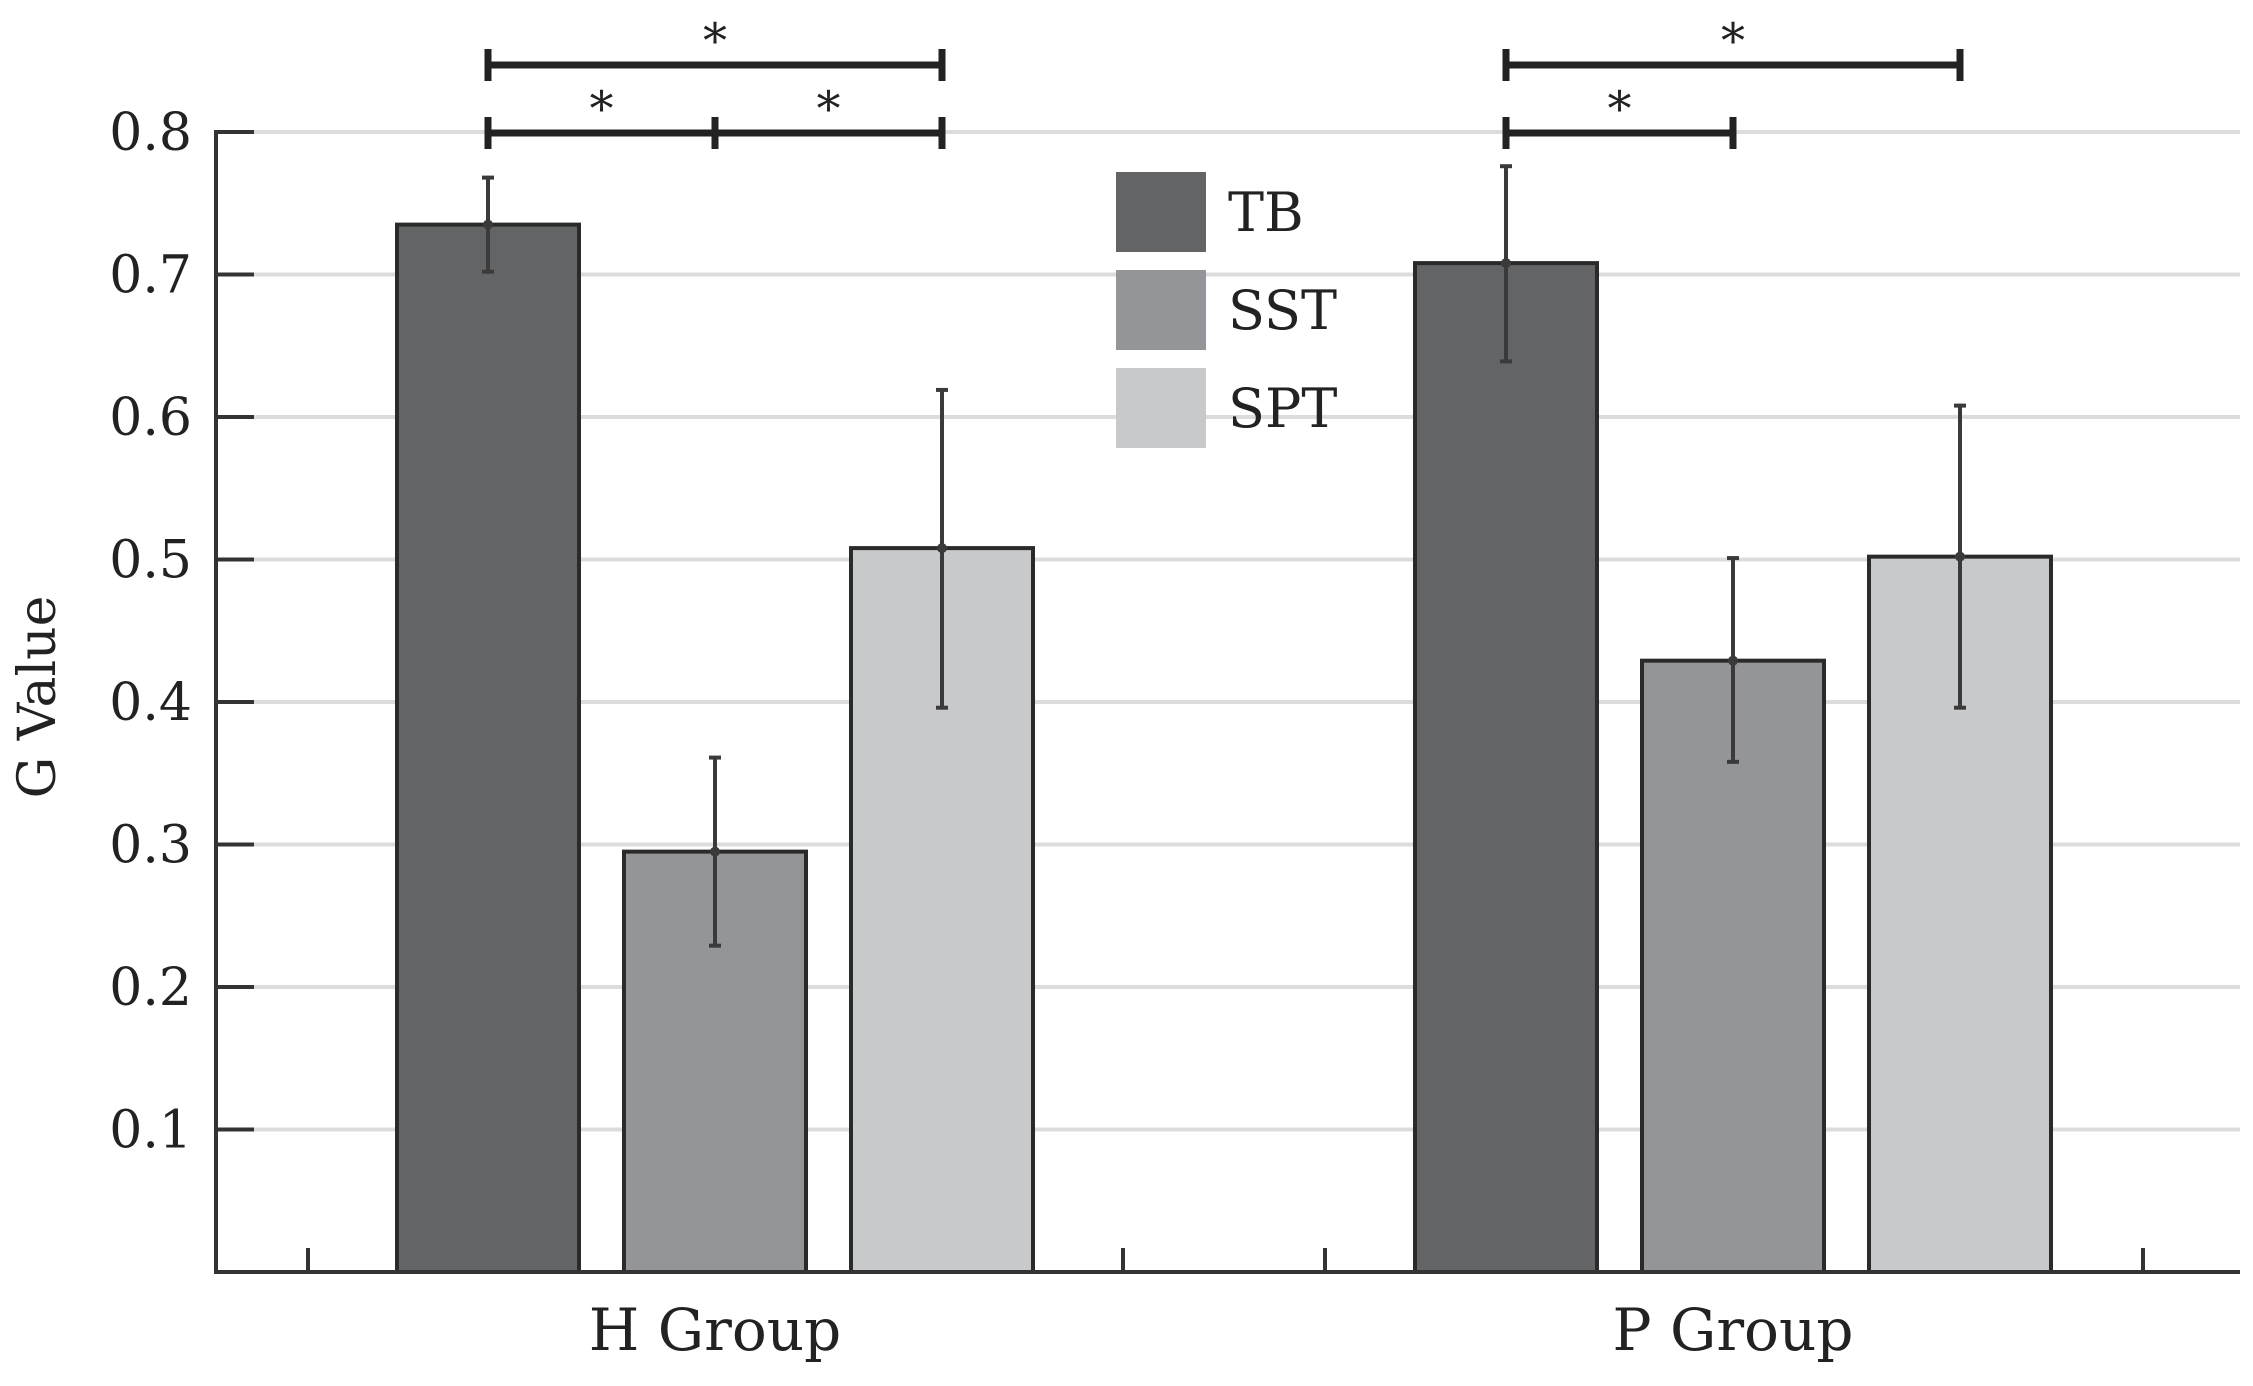 This screenshot has width=2253, height=1386. I want to click on y-tick-label: 0.6, so click(150, 418).